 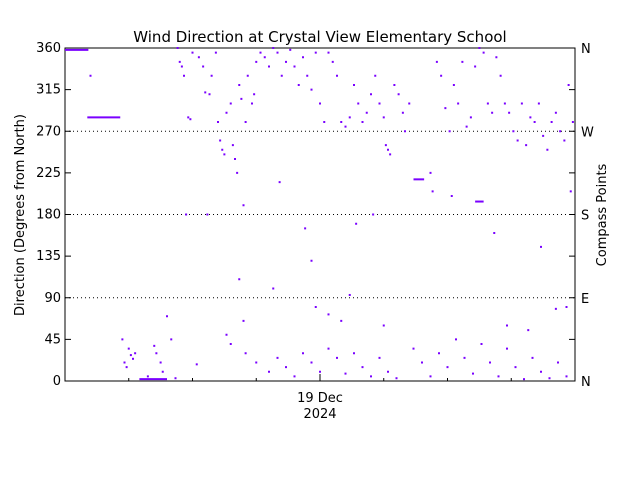 What do you see at coordinates (48, 90) in the screenshot?
I see `y-tick-label-315: 315` at bounding box center [48, 90].